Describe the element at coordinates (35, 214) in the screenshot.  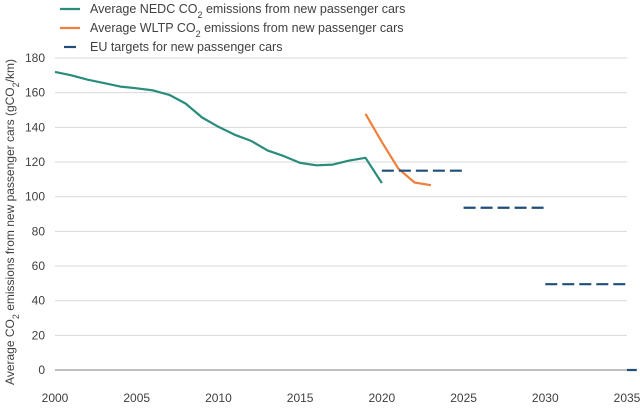
I see `y-axis: 0 20 40 60 80 100 120 140 160 180` at that location.